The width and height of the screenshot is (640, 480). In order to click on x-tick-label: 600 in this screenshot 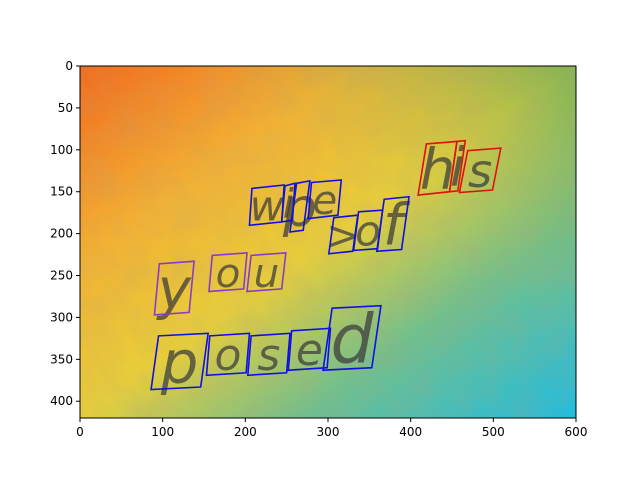, I will do `click(576, 432)`.